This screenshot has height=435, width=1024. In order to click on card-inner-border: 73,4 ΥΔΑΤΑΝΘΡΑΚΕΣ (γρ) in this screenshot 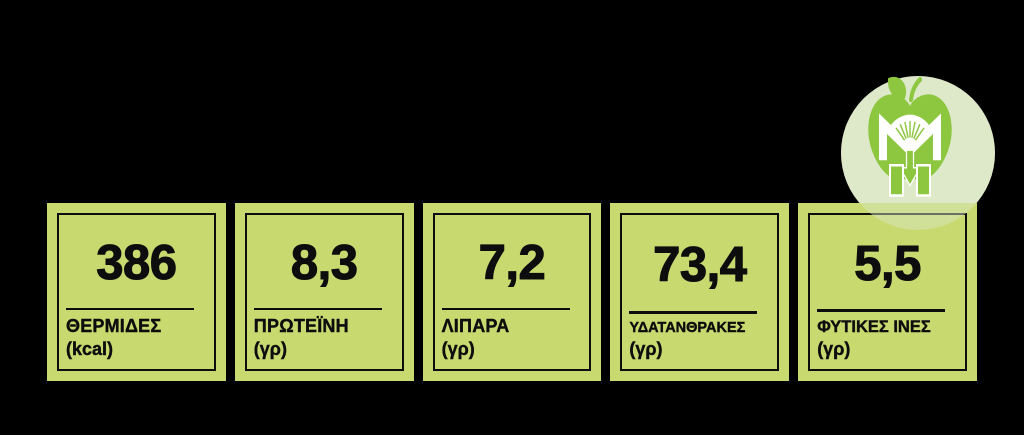, I will do `click(700, 292)`.